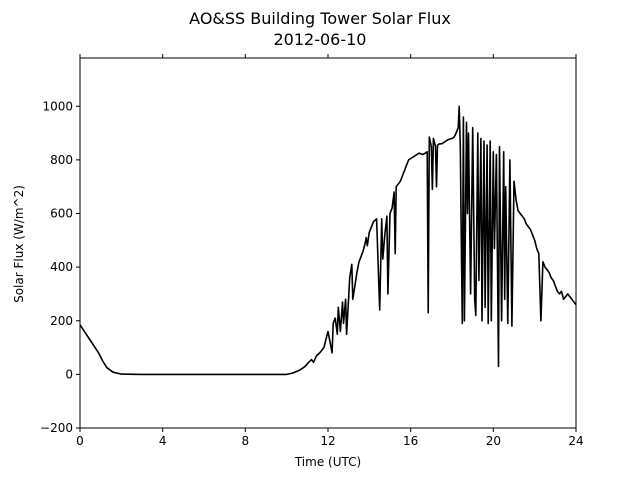 This screenshot has height=480, width=640. What do you see at coordinates (69, 374) in the screenshot?
I see `y-tick-label: 0` at bounding box center [69, 374].